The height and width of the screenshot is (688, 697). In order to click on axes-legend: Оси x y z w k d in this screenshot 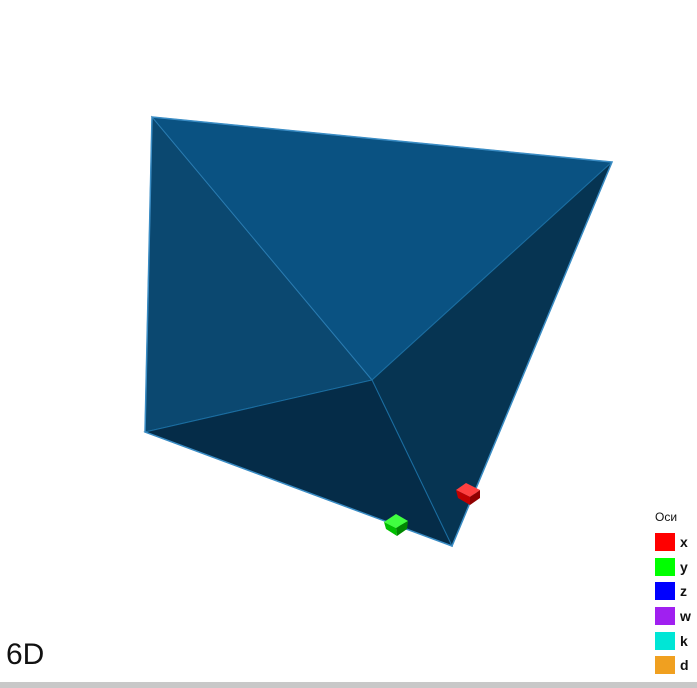, I will do `click(676, 594)`.